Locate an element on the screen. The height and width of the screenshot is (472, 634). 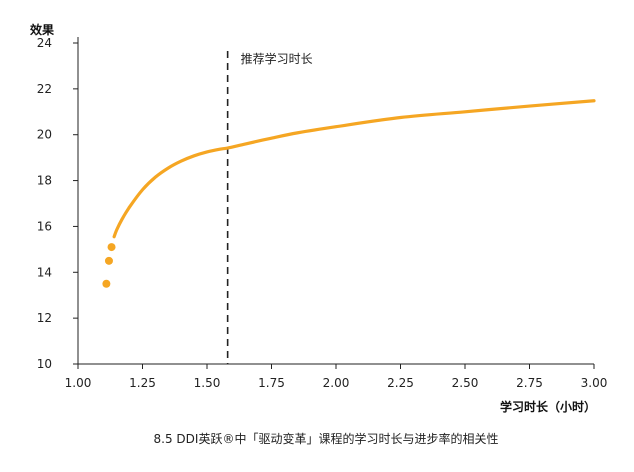
reference-line-label: 推荐学习时长 is located at coordinates (277, 58).